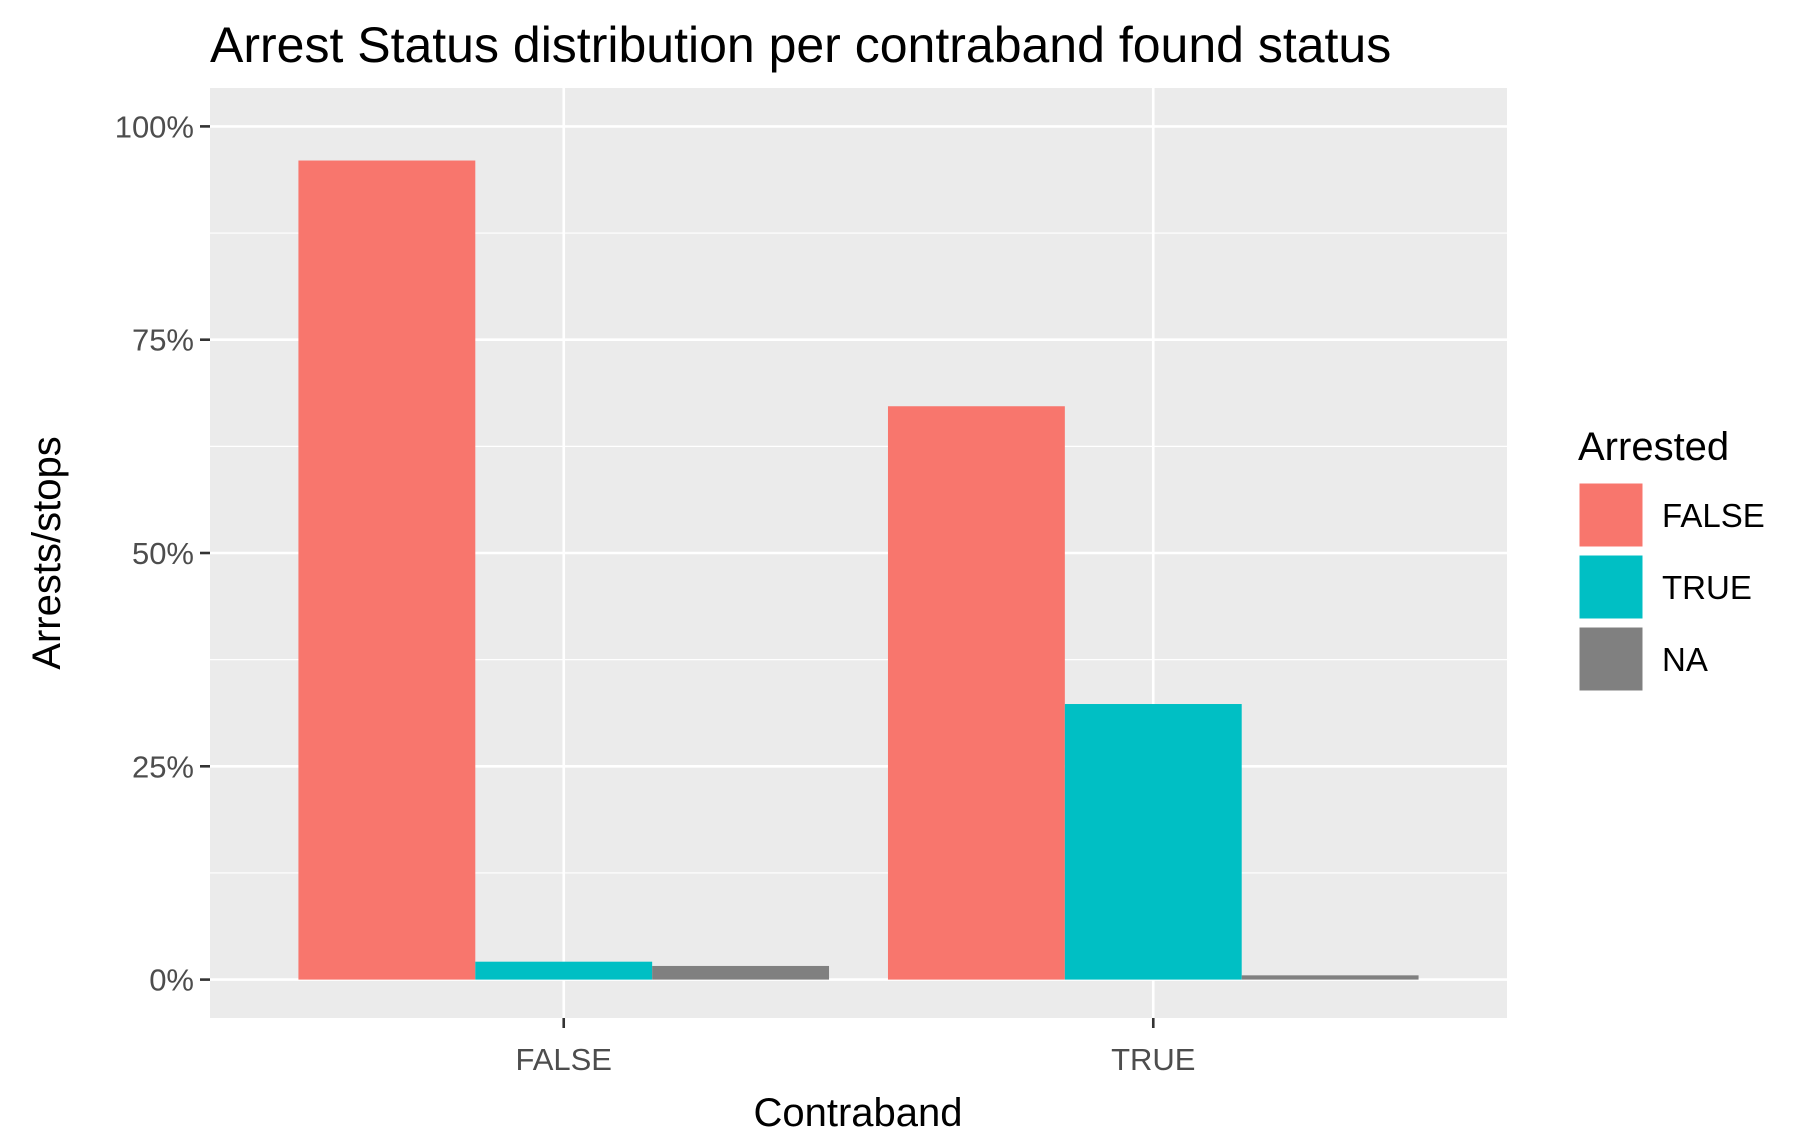  I want to click on y-tick-label: 75%, so click(163, 340).